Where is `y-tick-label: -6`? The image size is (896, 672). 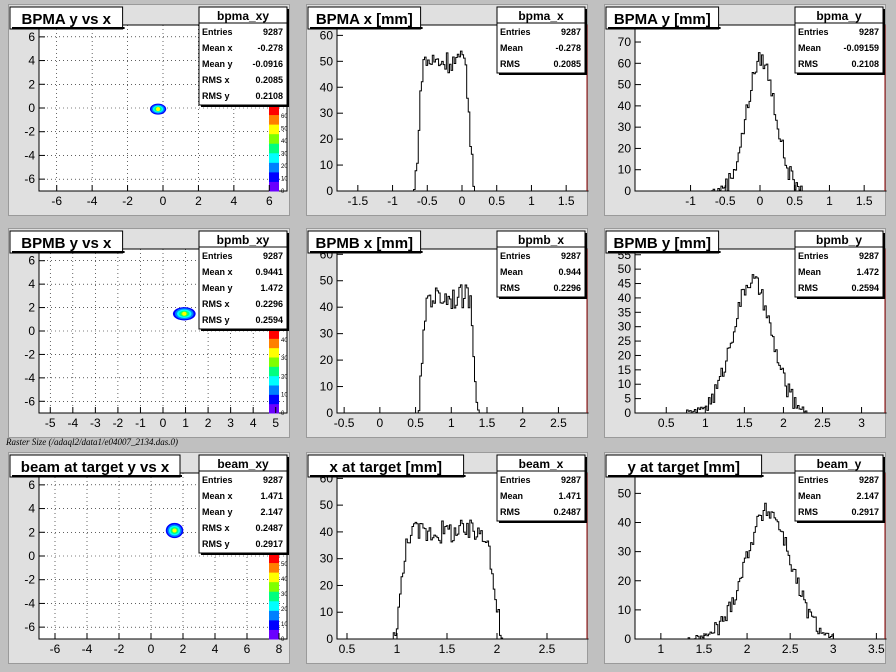 y-tick-label: -6 is located at coordinates (29, 627).